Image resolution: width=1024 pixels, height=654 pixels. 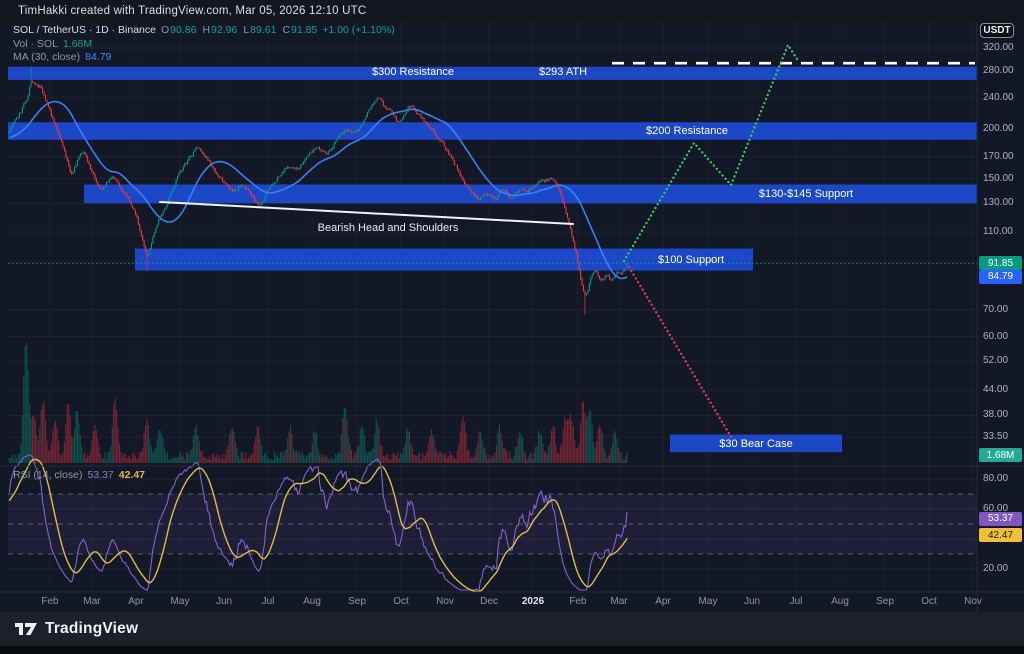 I want to click on volume-bars, so click(x=318, y=402).